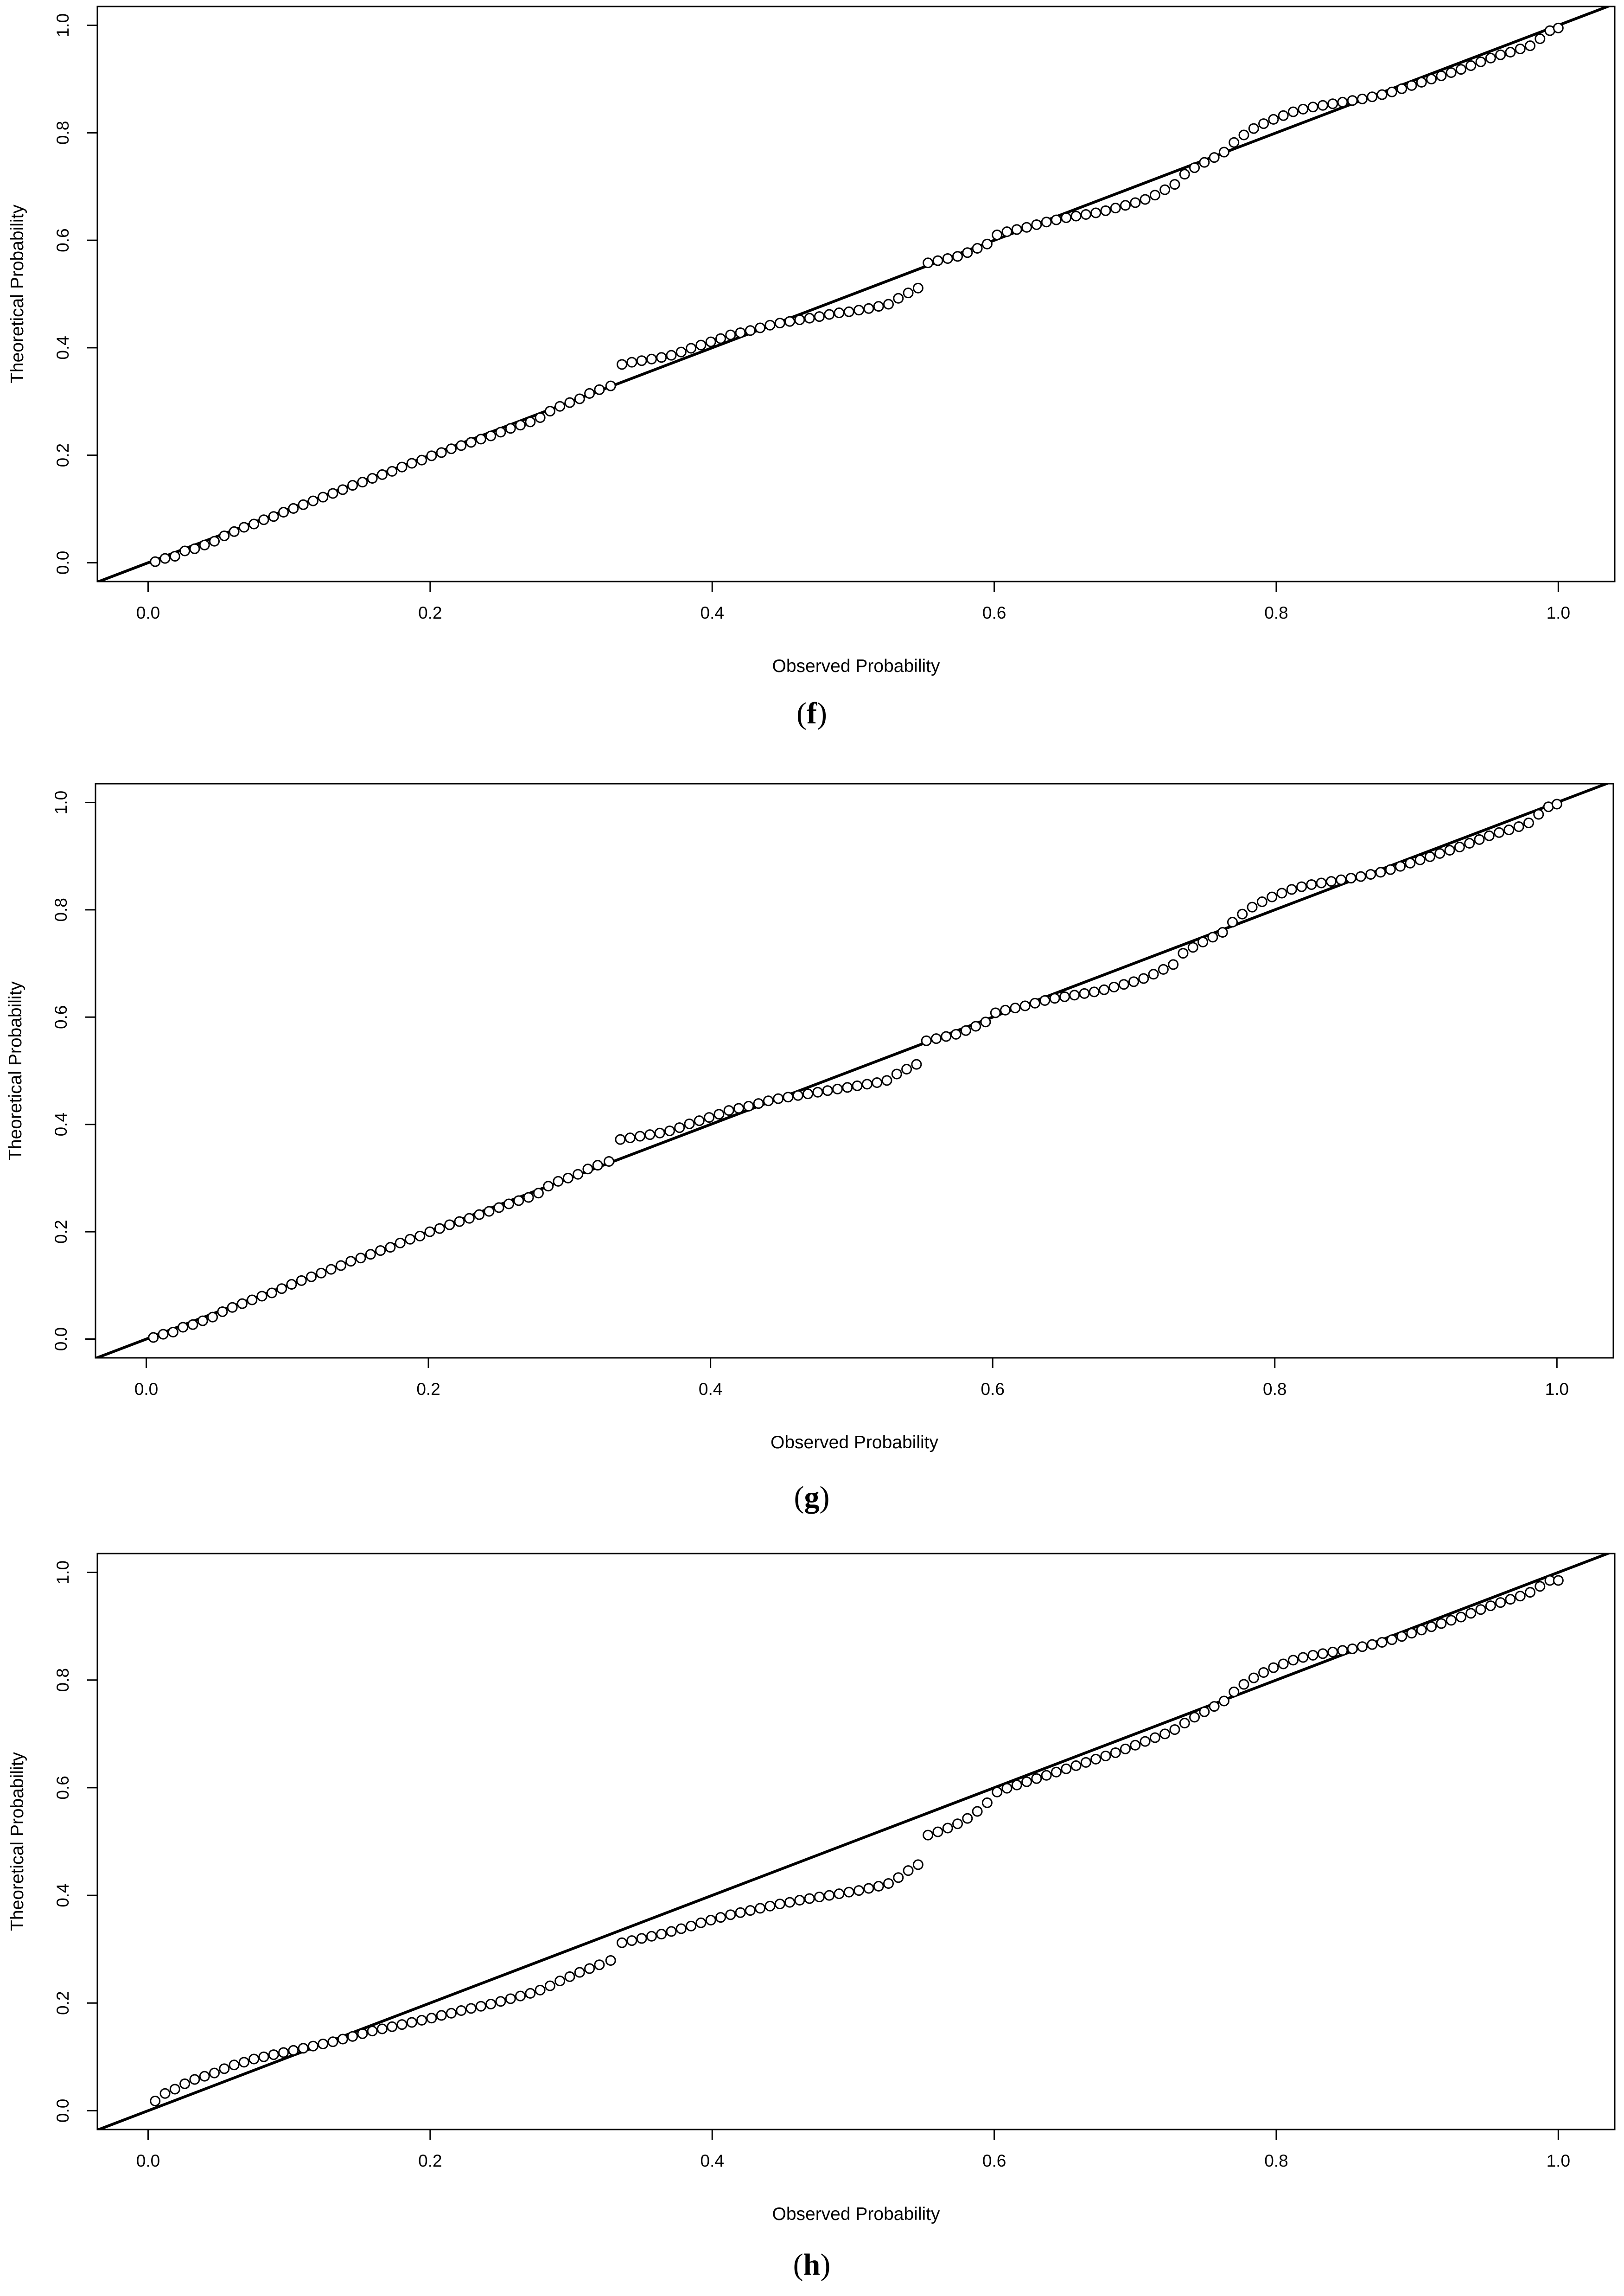 Image resolution: width=1624 pixels, height=2296 pixels. What do you see at coordinates (1274, 1389) in the screenshot?
I see `x-tick-label: 0.8` at bounding box center [1274, 1389].